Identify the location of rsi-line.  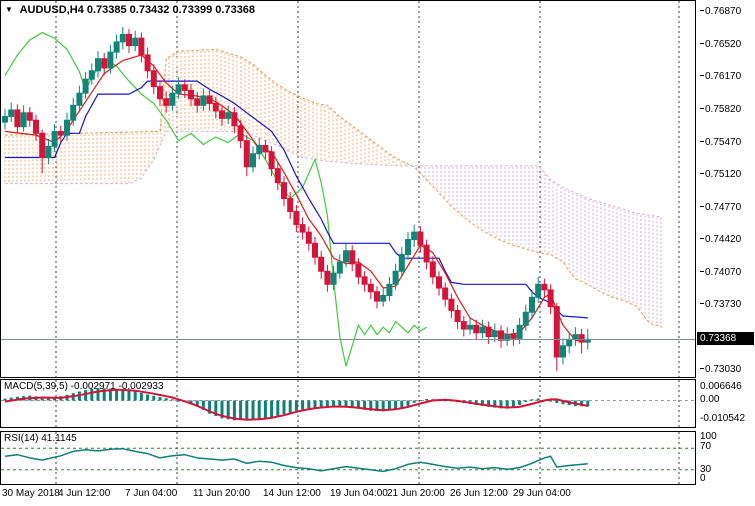
(296, 460).